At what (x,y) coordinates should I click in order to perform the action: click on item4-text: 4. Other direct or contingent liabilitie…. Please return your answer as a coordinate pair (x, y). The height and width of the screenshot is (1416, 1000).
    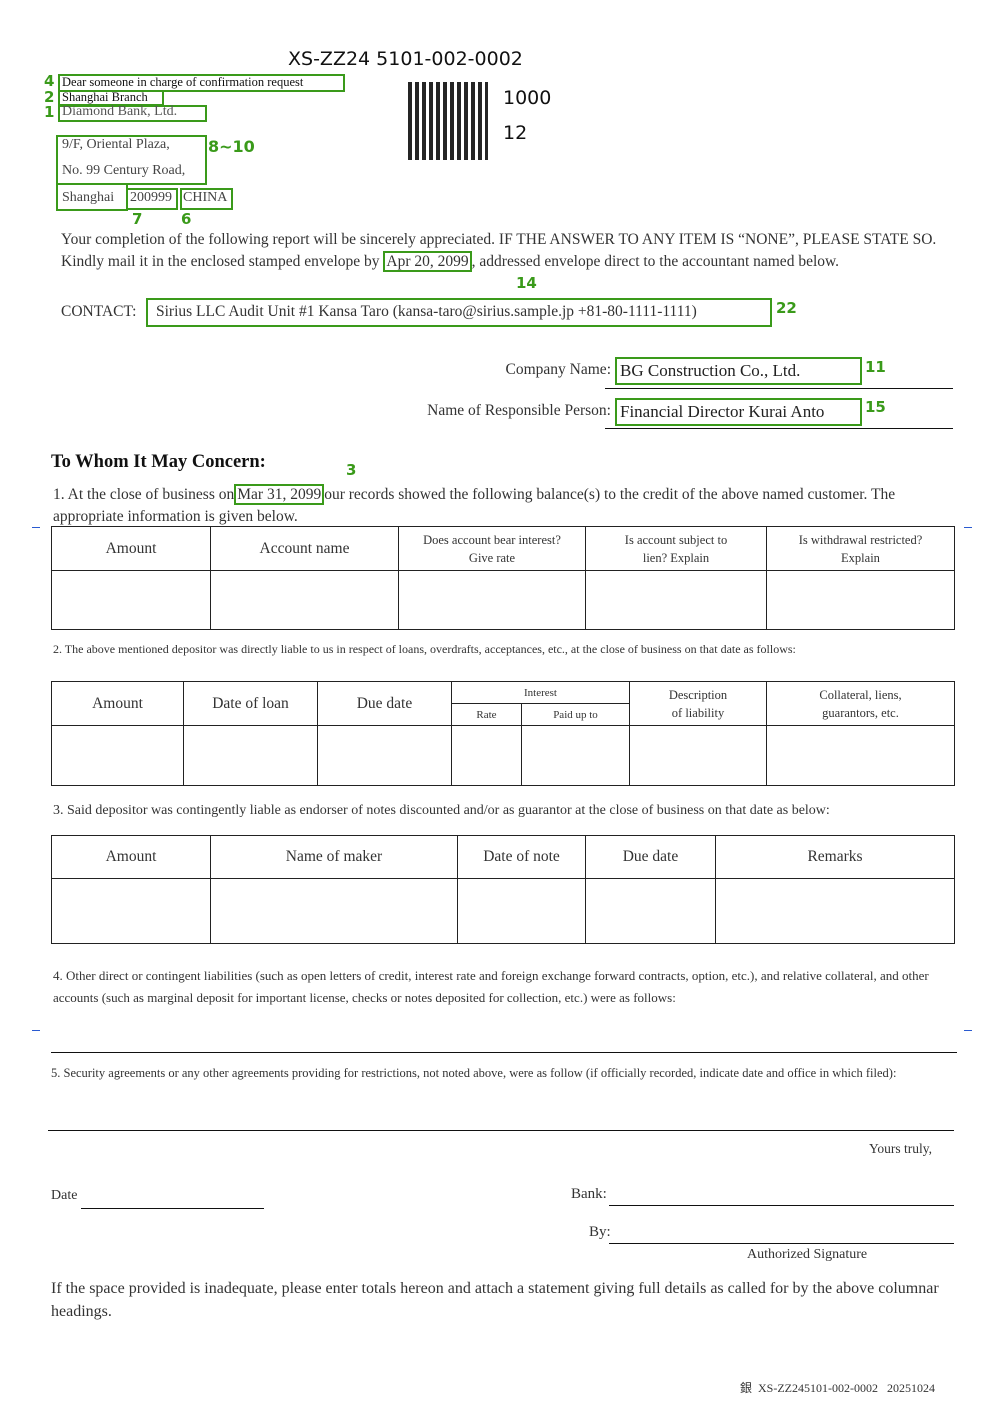
    Looking at the image, I should click on (491, 986).